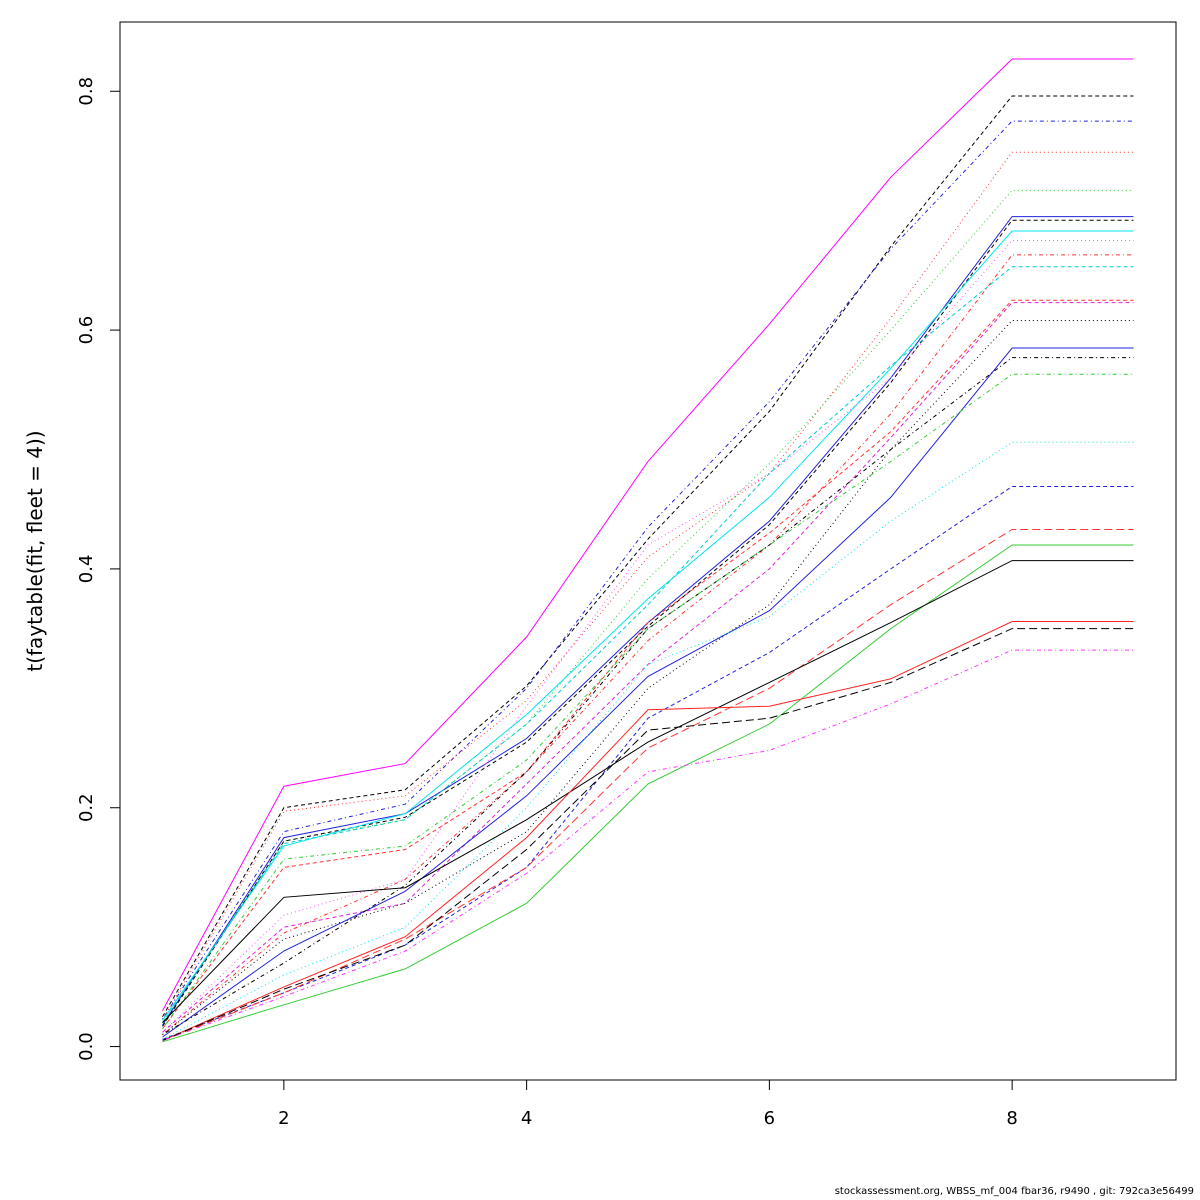 The image size is (1200, 1200). What do you see at coordinates (283, 1118) in the screenshot?
I see `x-tick-label: 2` at bounding box center [283, 1118].